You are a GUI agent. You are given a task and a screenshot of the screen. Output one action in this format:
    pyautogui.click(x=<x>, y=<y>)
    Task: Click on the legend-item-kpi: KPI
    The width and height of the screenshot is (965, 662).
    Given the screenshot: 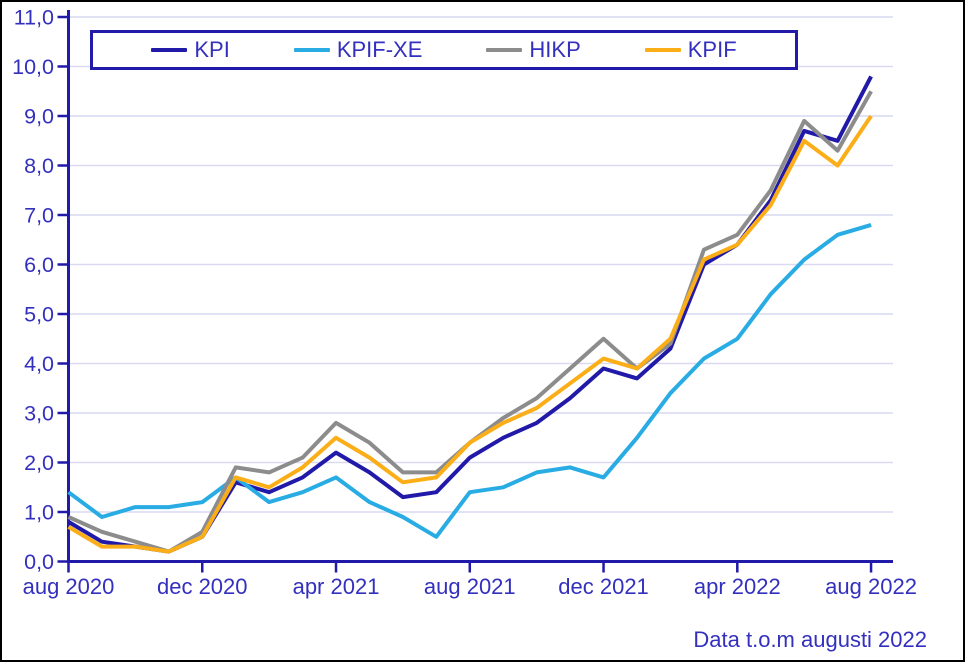 What is the action you would take?
    pyautogui.click(x=190, y=49)
    